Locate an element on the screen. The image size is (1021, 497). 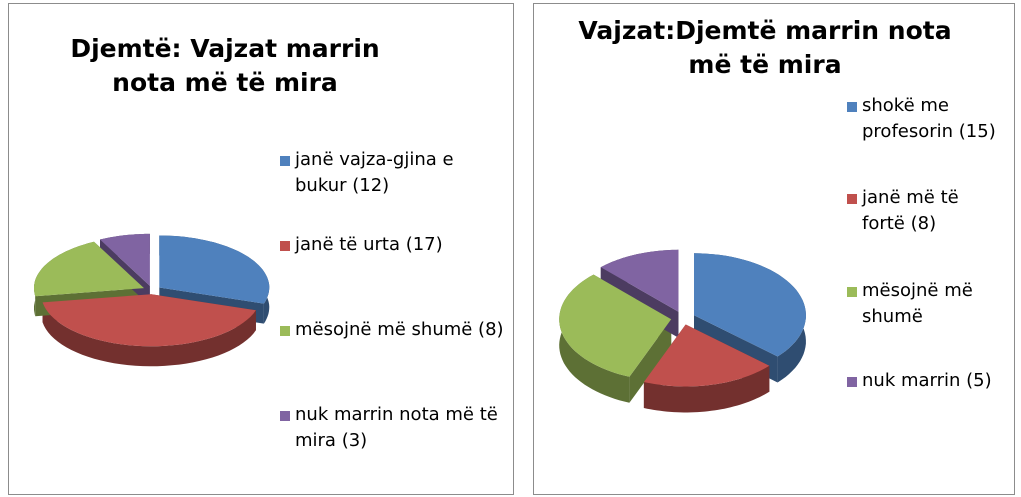
legend-label: nuk marrin (5) is located at coordinates (927, 381).